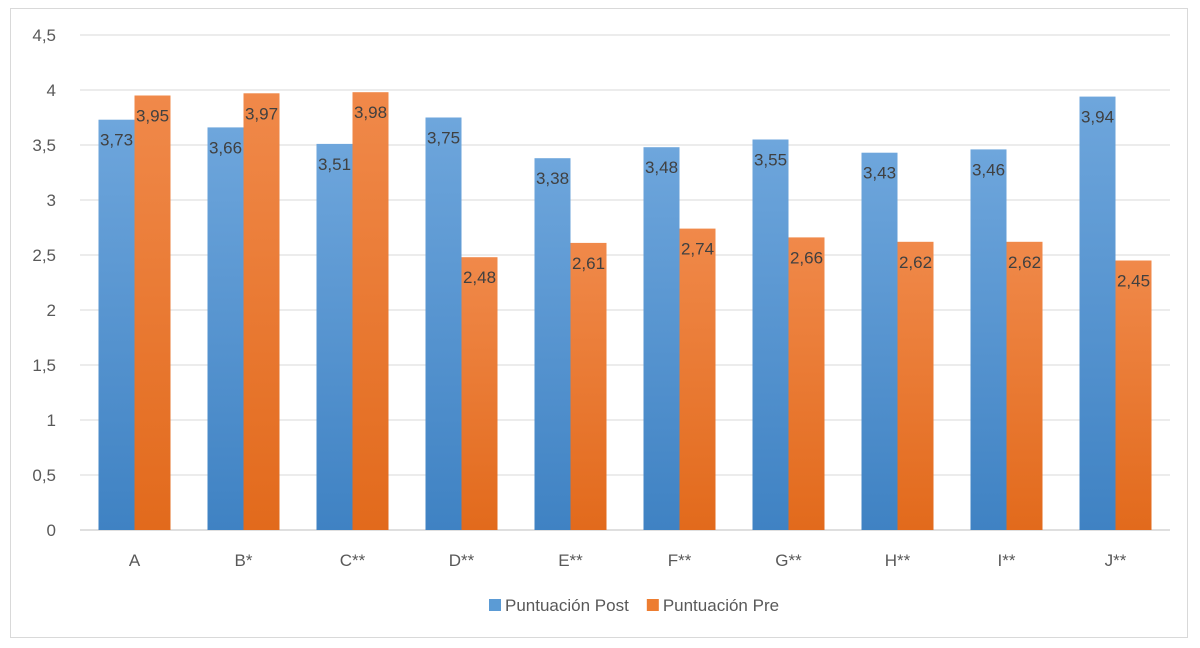 This screenshot has height=648, width=1200. What do you see at coordinates (44, 365) in the screenshot?
I see `y-tick-label: 1,5` at bounding box center [44, 365].